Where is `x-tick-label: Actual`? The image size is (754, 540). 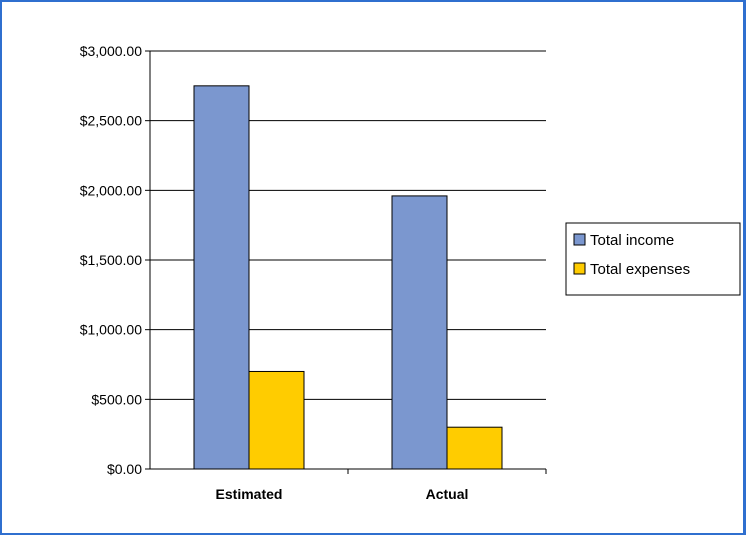 x-tick-label: Actual is located at coordinates (447, 494).